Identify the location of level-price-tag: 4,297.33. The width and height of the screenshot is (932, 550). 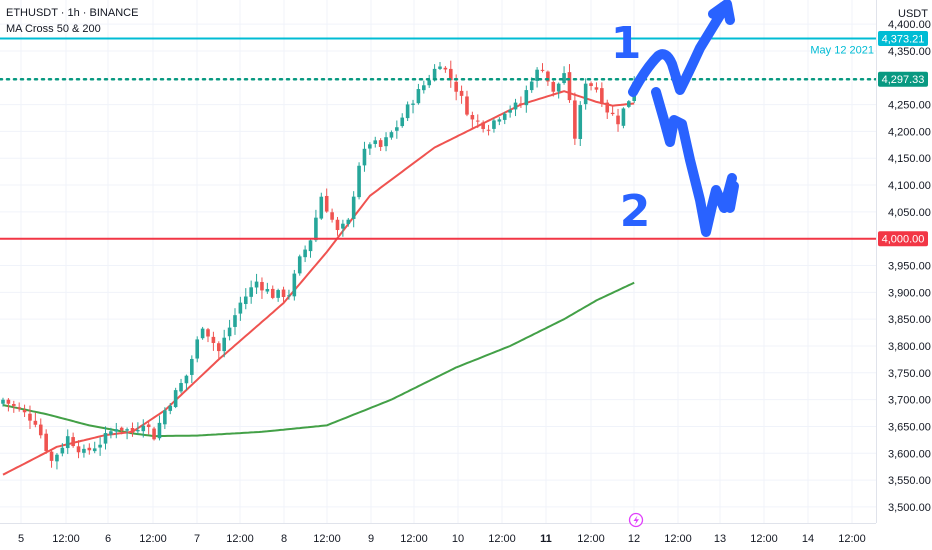
(903, 79).